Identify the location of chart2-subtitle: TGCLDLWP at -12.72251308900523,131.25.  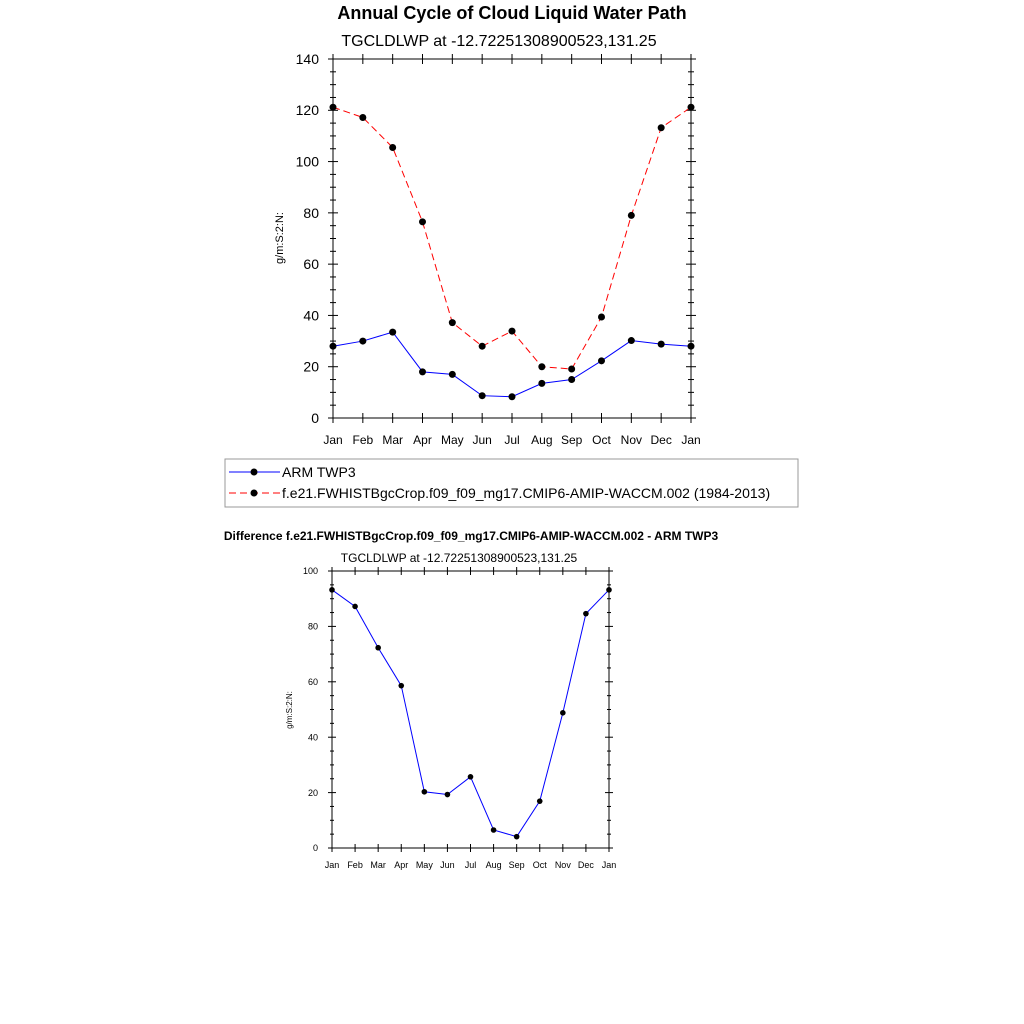
(459, 558).